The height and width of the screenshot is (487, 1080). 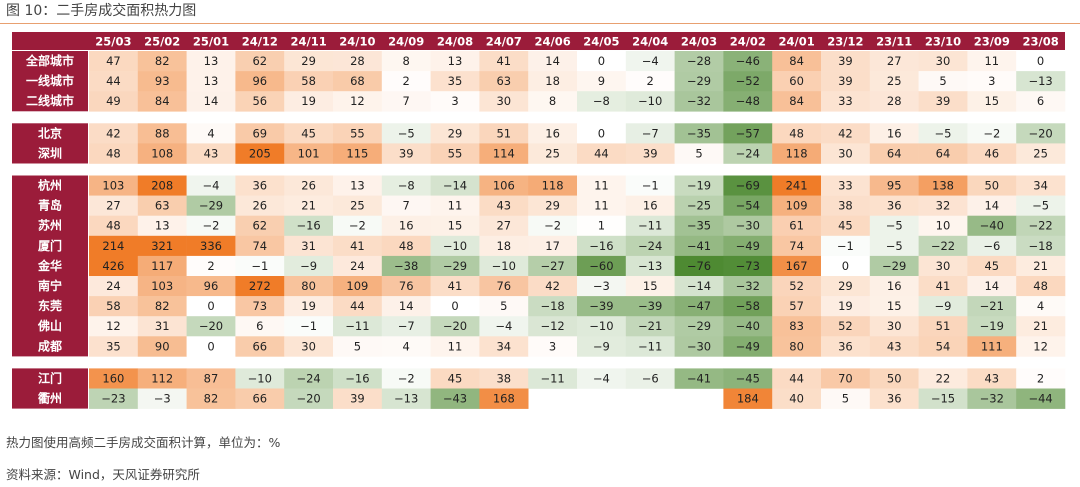 I want to click on cell-value: 9, so click(x=601, y=81).